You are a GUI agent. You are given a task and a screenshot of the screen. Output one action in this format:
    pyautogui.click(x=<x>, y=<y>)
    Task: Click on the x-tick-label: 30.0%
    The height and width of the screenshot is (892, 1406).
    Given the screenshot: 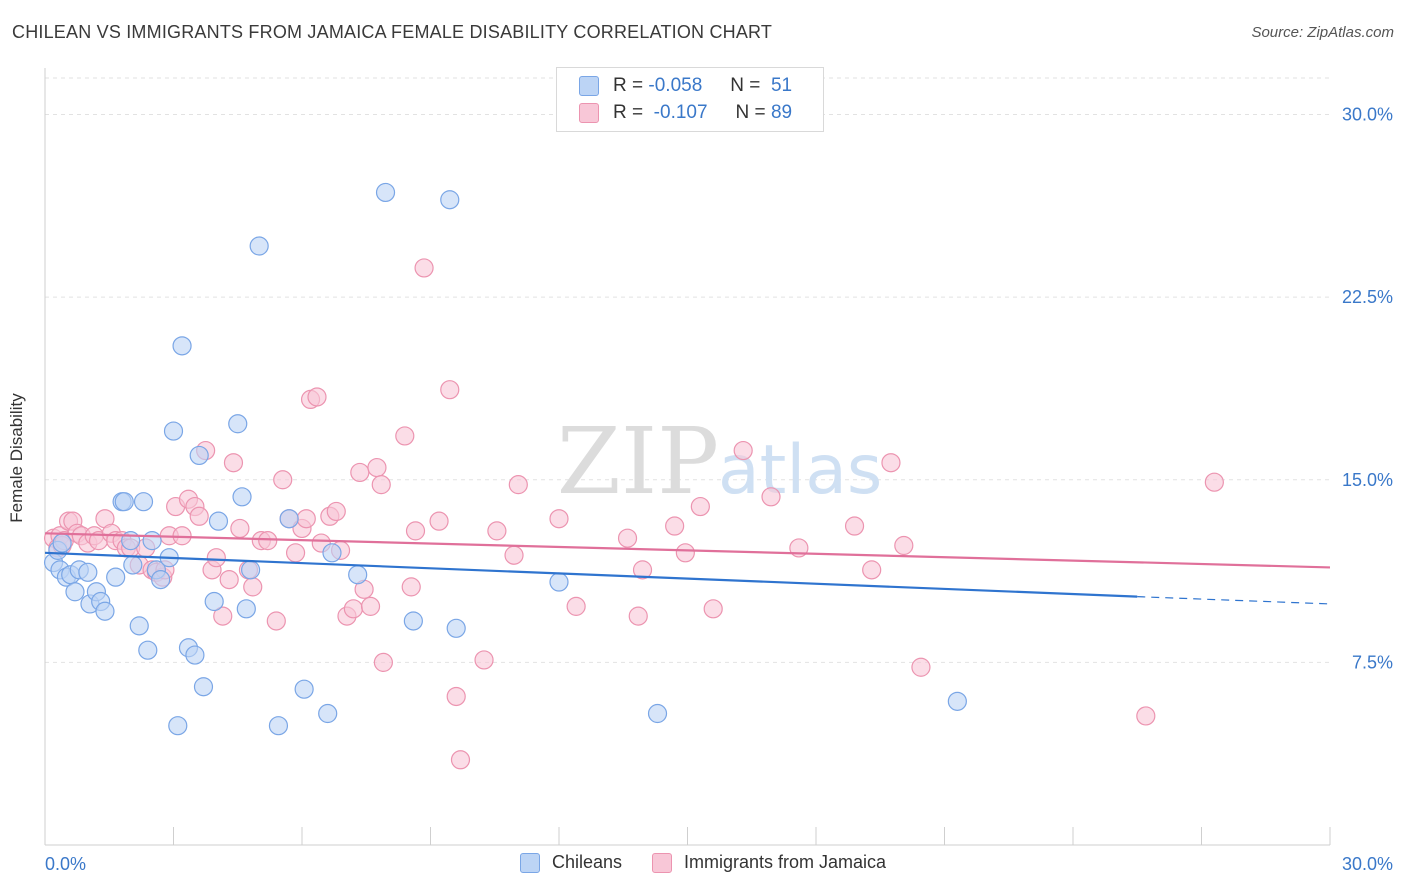 What is the action you would take?
    pyautogui.click(x=1367, y=864)
    